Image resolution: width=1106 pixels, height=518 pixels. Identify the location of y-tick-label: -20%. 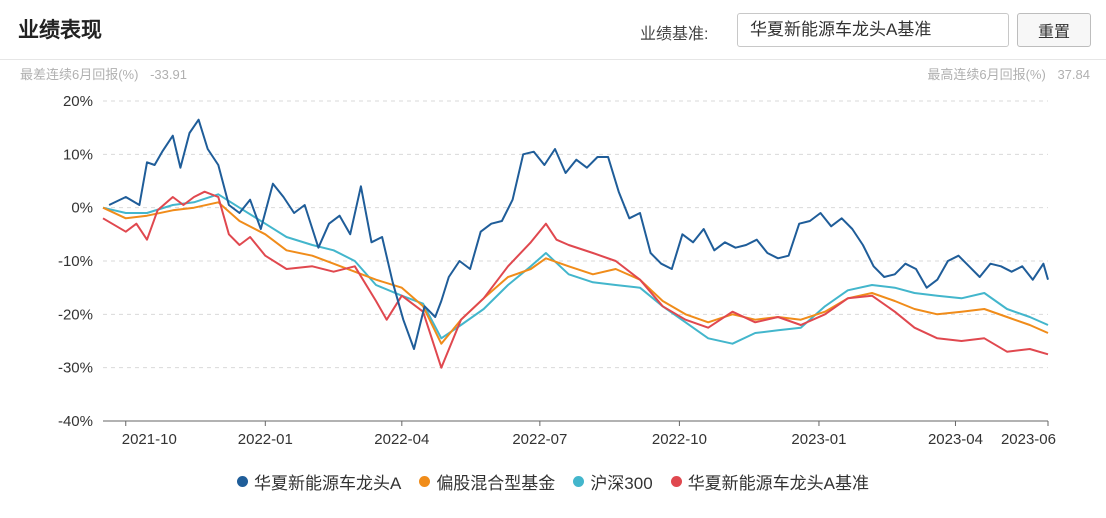
(75, 314).